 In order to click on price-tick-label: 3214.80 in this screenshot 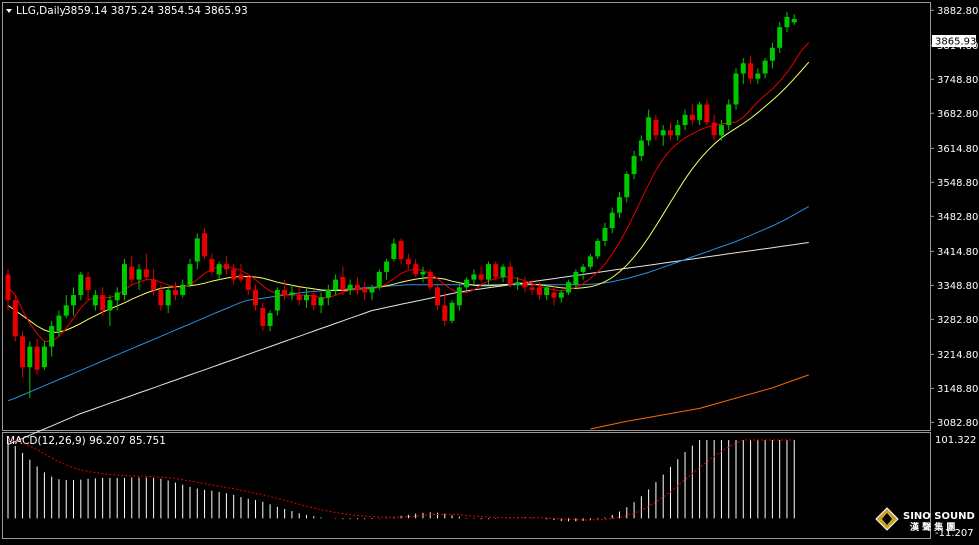, I will do `click(957, 355)`.